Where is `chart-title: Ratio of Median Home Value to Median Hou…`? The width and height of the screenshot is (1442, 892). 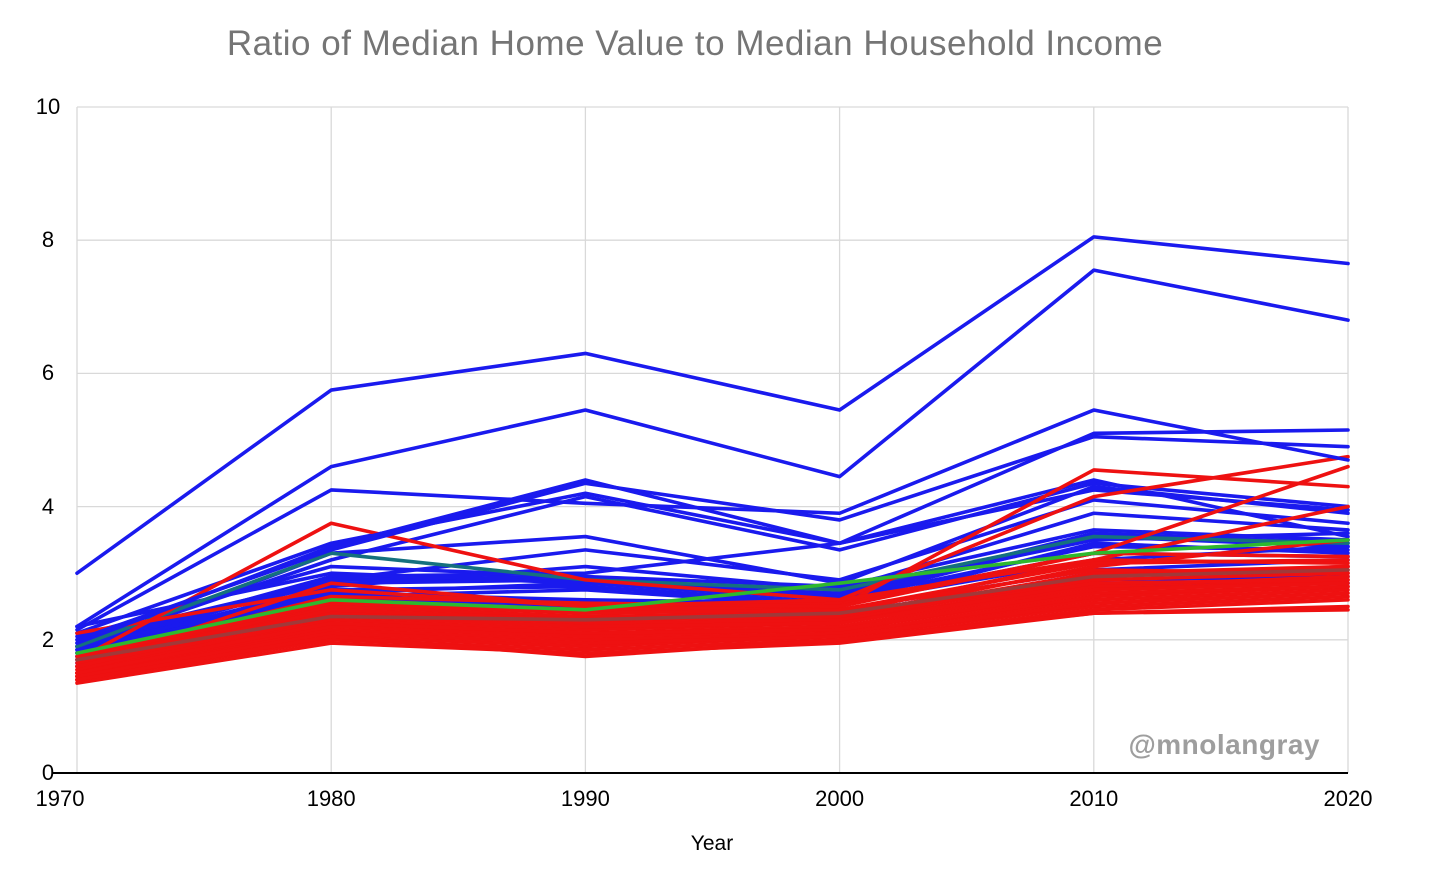 chart-title: Ratio of Median Home Value to Median Hou… is located at coordinates (695, 43).